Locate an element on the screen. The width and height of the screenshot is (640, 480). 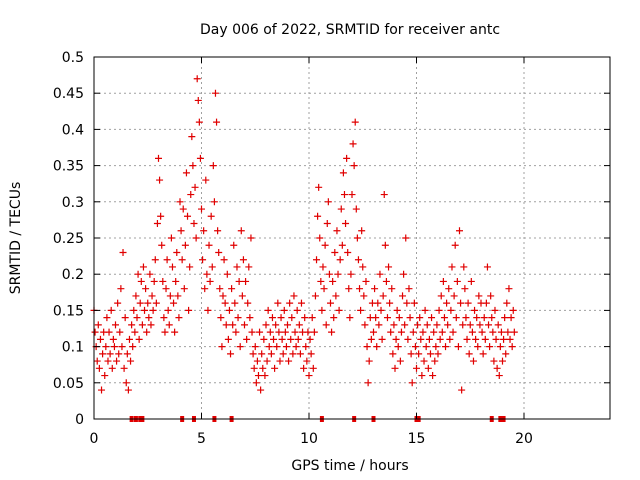
x-tick-label: 5 is located at coordinates (201, 439).